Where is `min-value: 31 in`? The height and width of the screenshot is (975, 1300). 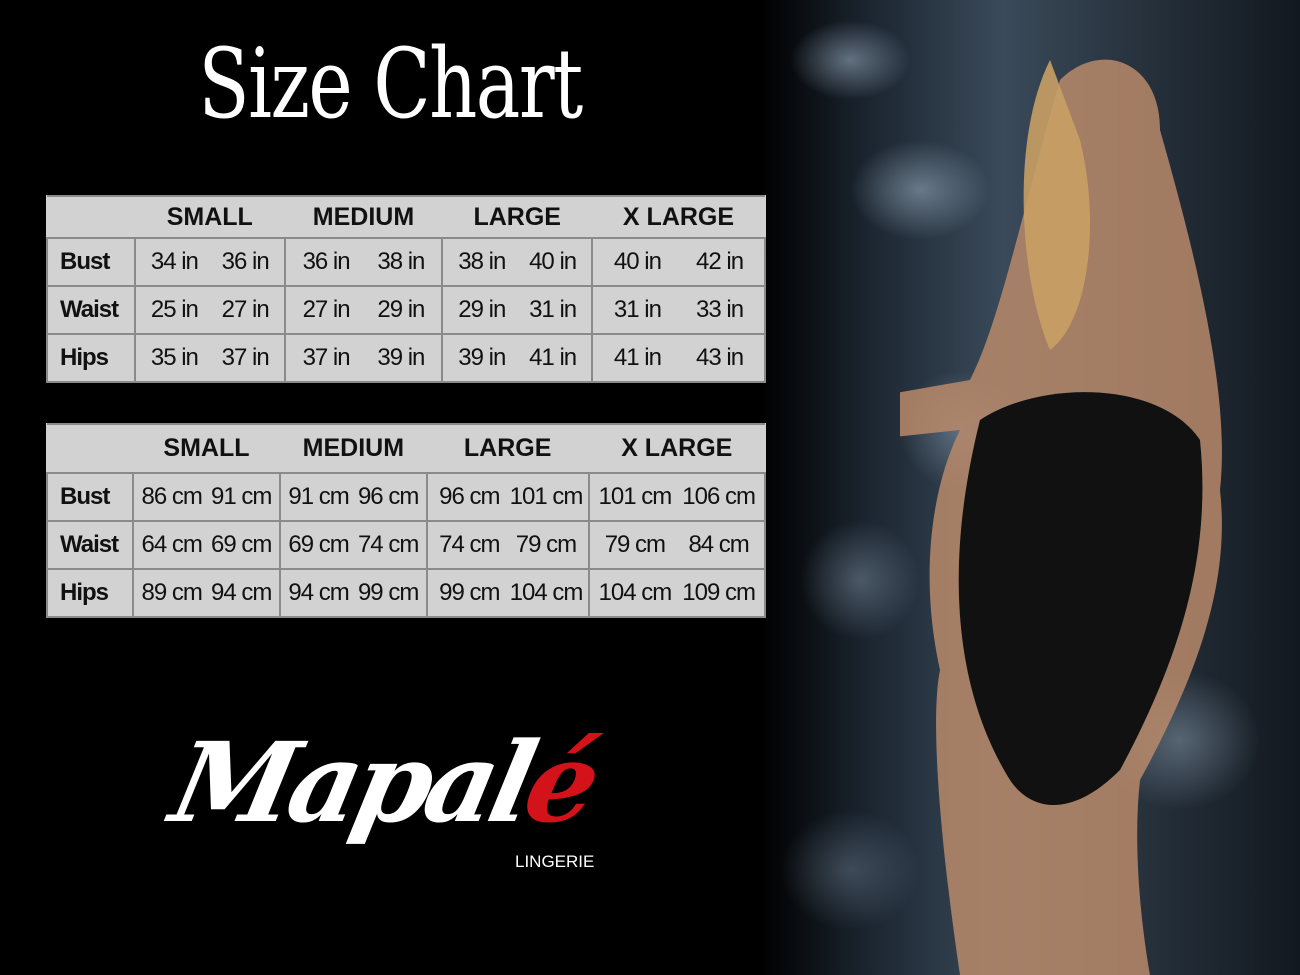
min-value: 31 in is located at coordinates (637, 309).